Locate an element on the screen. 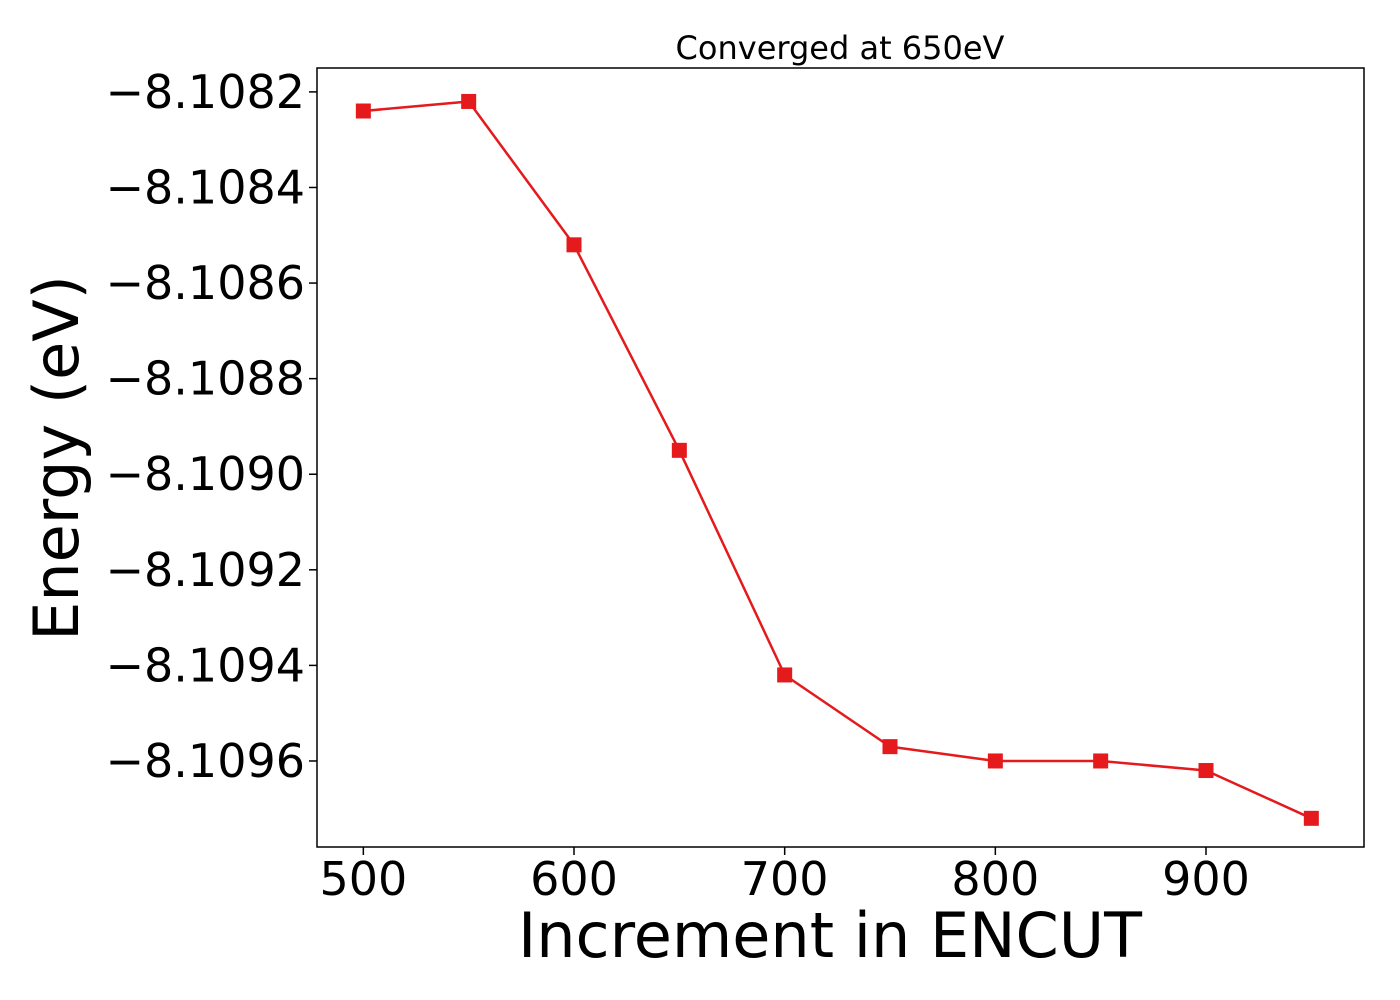  x-axis-ticks: 500 600 700 800 900 is located at coordinates (784, 876).